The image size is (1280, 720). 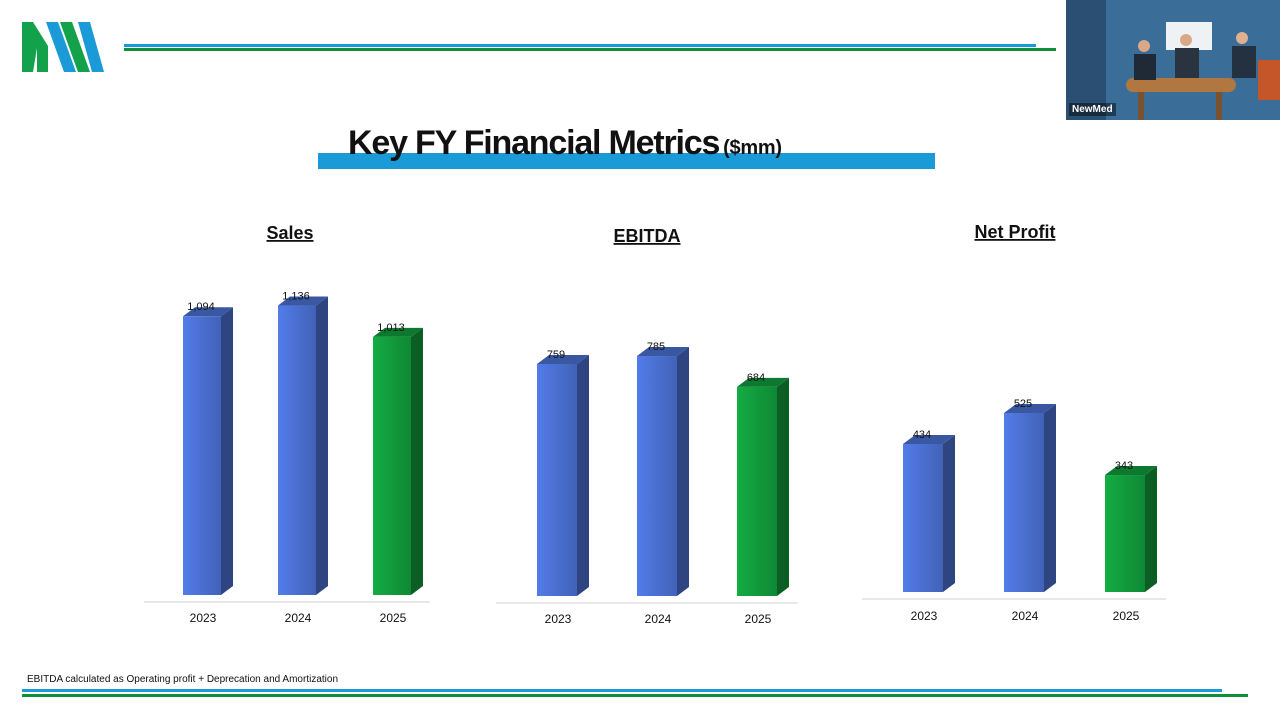 What do you see at coordinates (296, 297) in the screenshot?
I see `sales-value-label: 1,136` at bounding box center [296, 297].